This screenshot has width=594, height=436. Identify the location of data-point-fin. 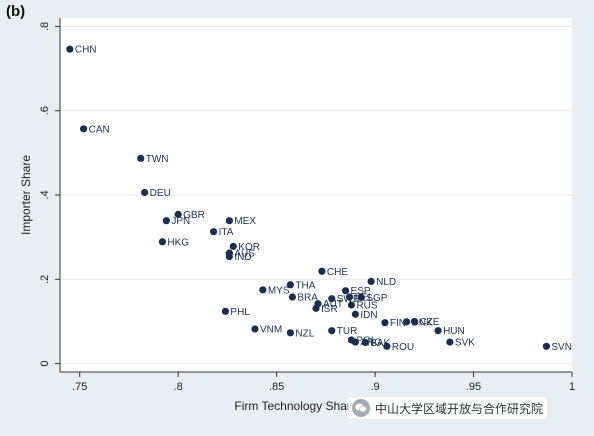
(385, 323).